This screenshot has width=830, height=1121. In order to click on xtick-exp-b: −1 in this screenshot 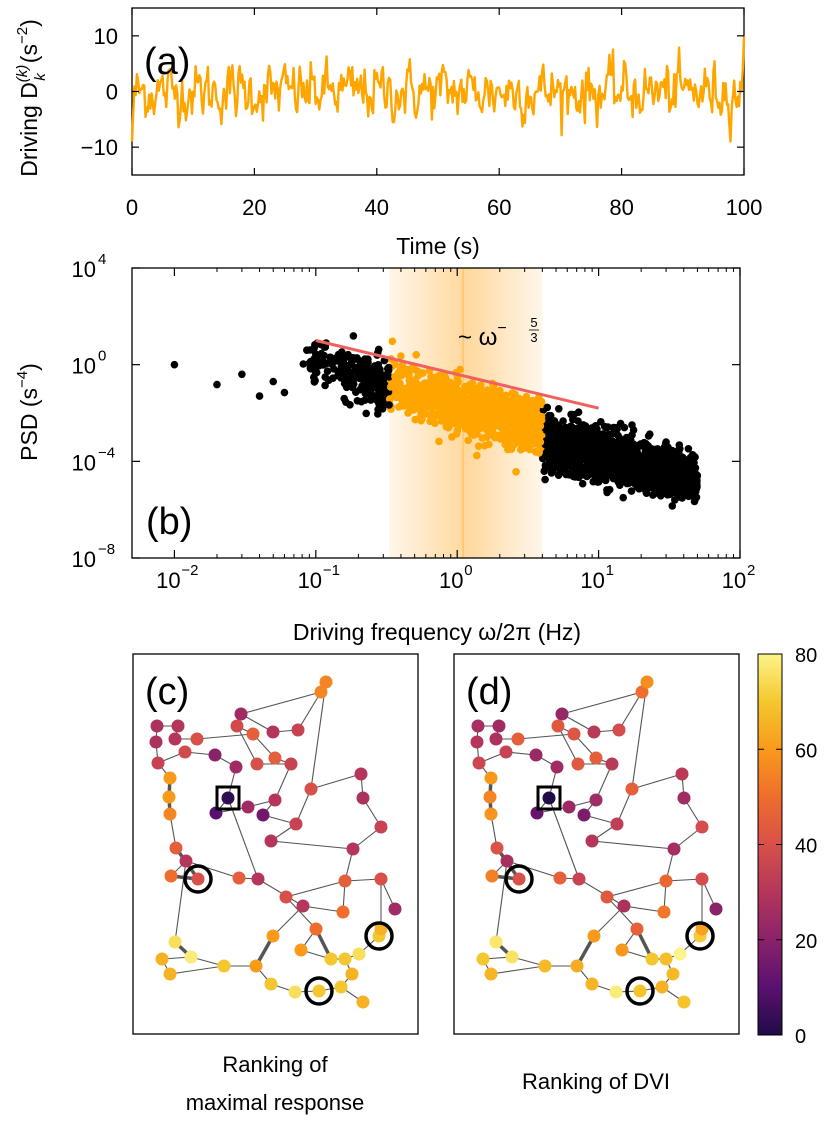, I will do `click(331, 570)`.